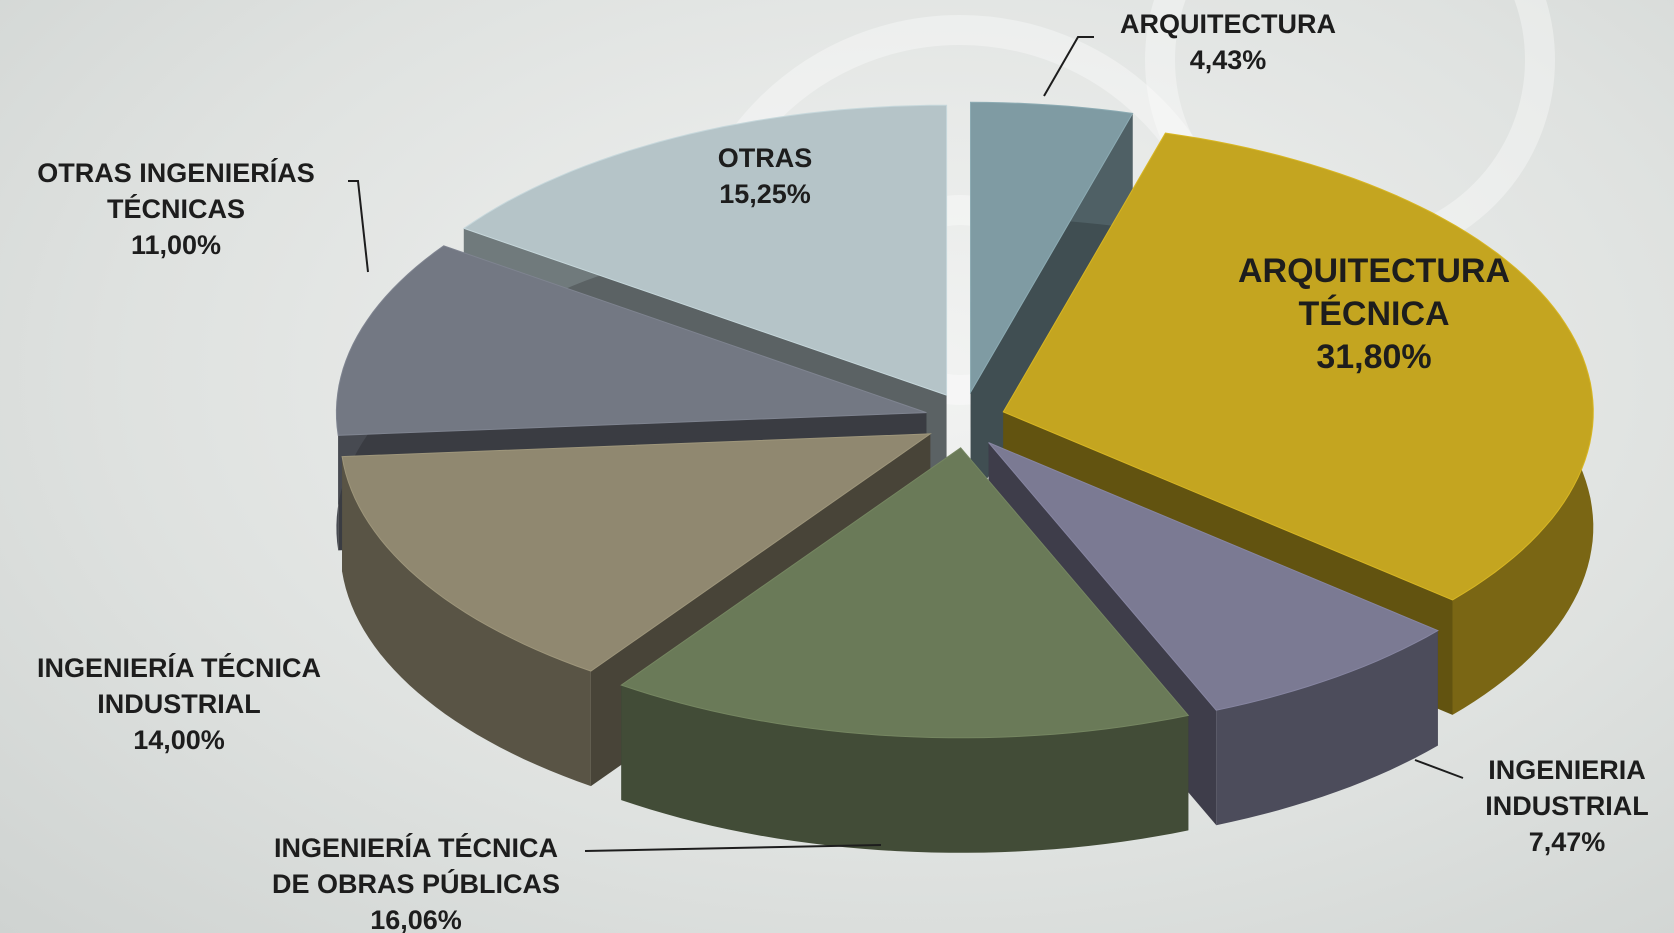 Image resolution: width=1674 pixels, height=933 pixels. Describe the element at coordinates (765, 176) in the screenshot. I see `slice-label: OTRAS 15,25%` at that location.